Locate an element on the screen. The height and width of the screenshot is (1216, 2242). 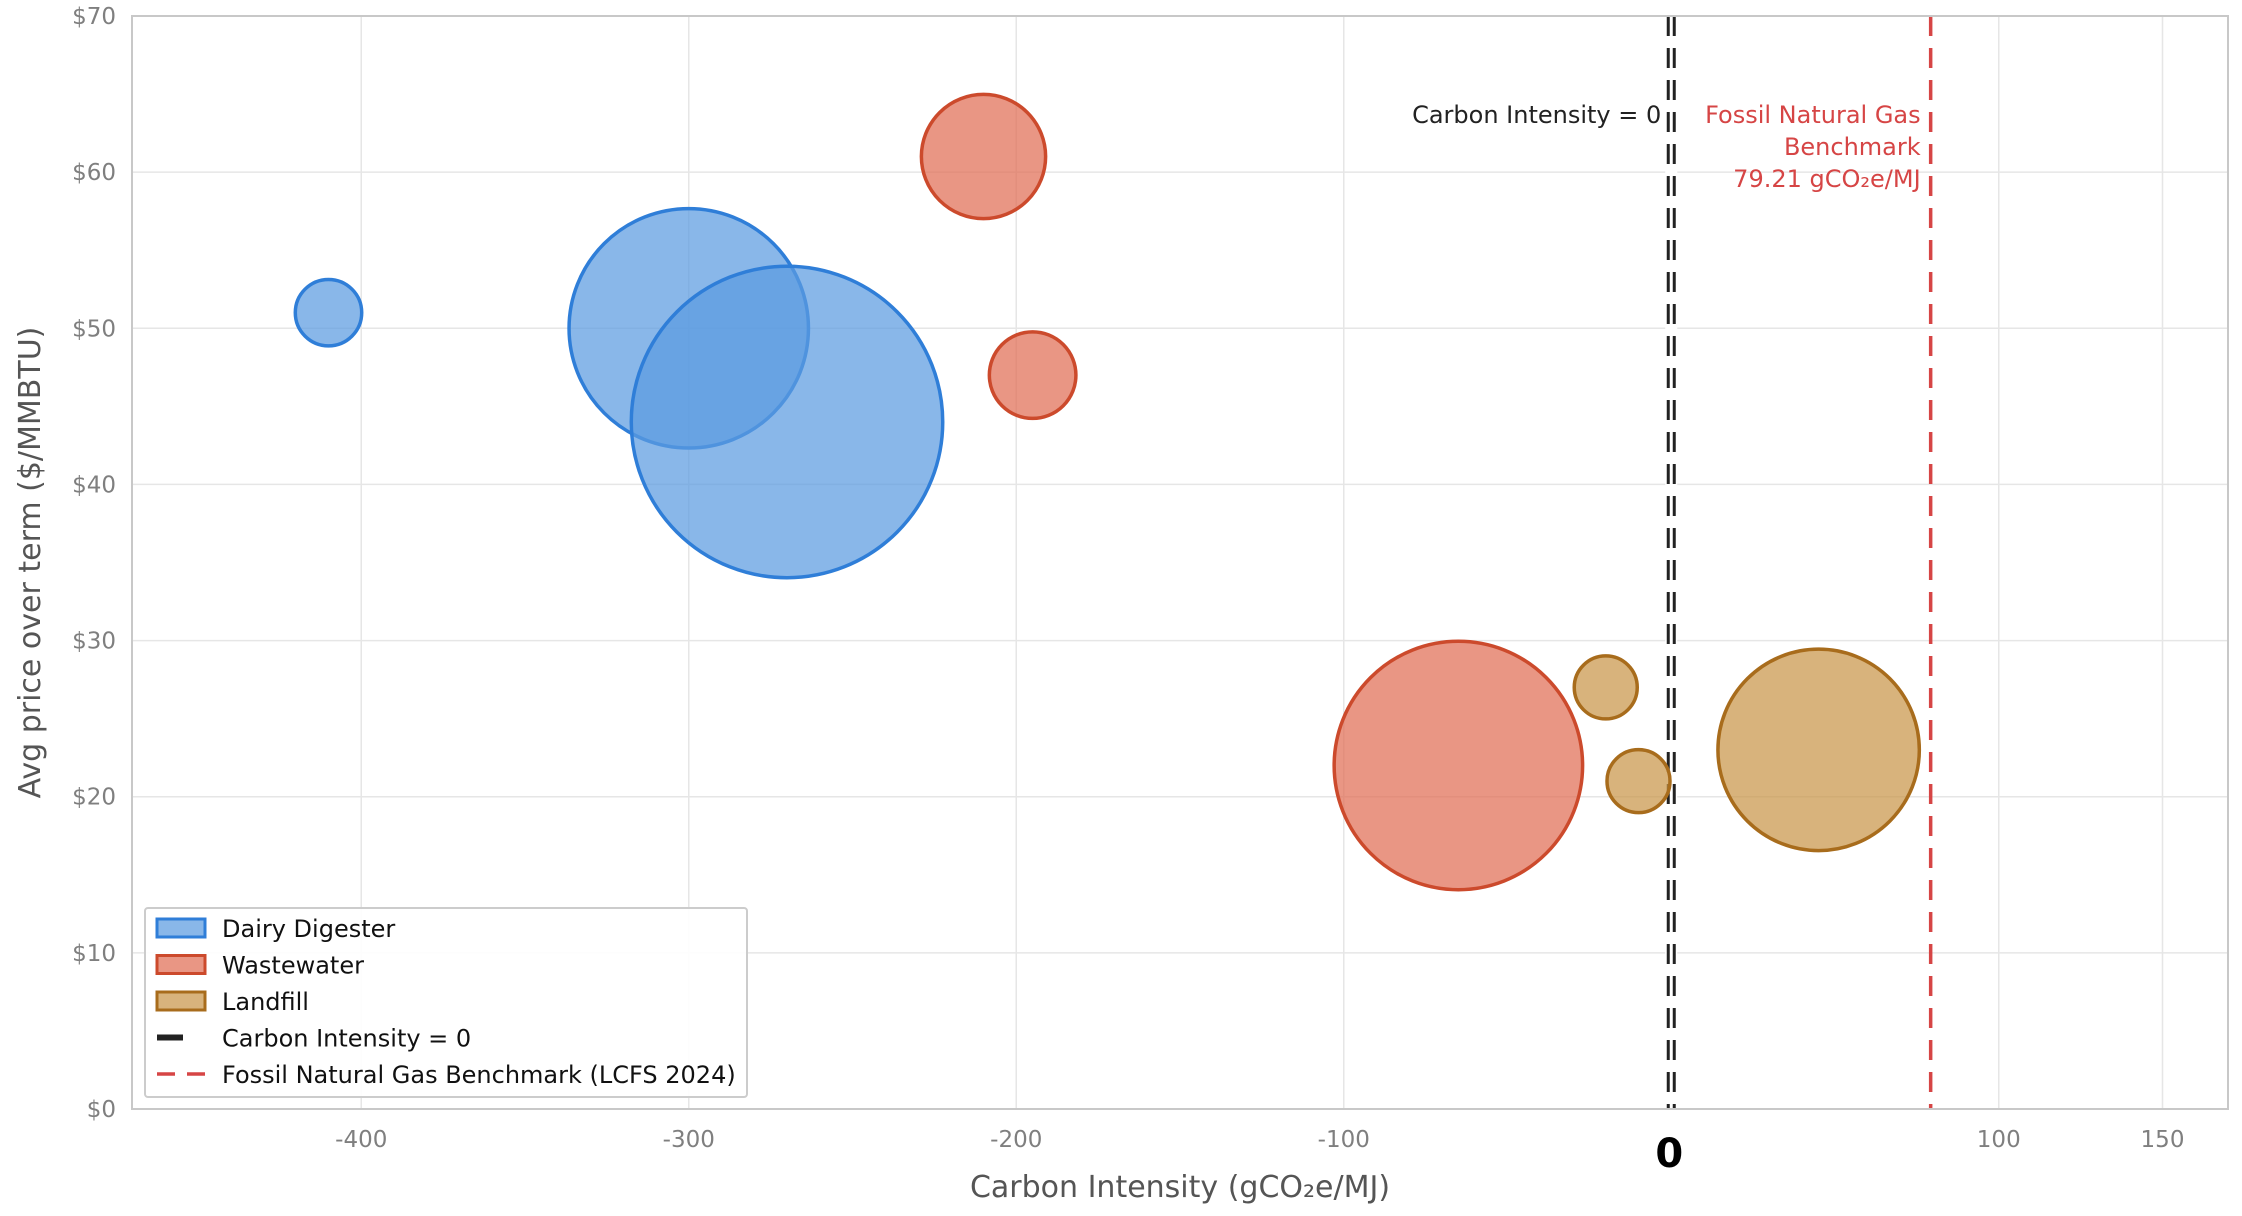
x-tick-label: -100 is located at coordinates (1344, 1140).